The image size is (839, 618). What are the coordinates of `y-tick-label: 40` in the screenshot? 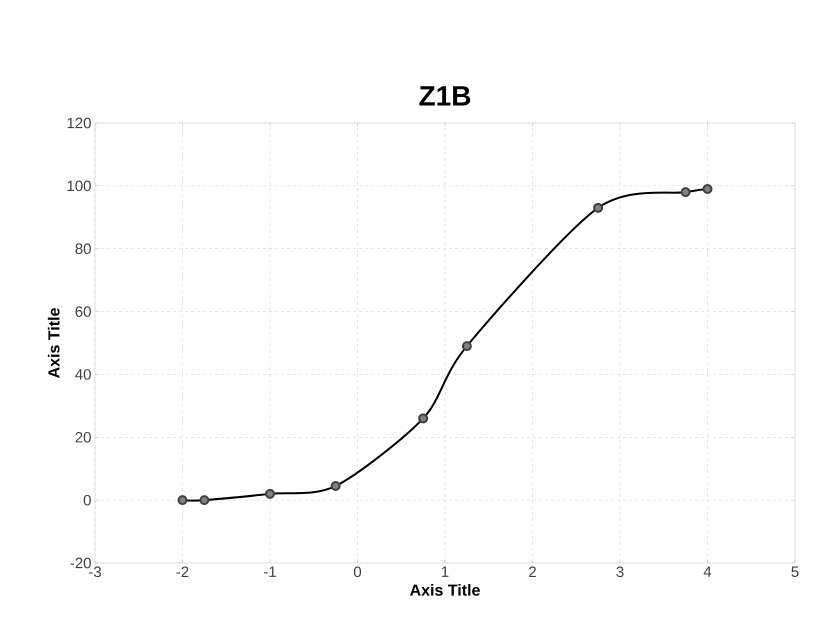 It's located at (83, 374).